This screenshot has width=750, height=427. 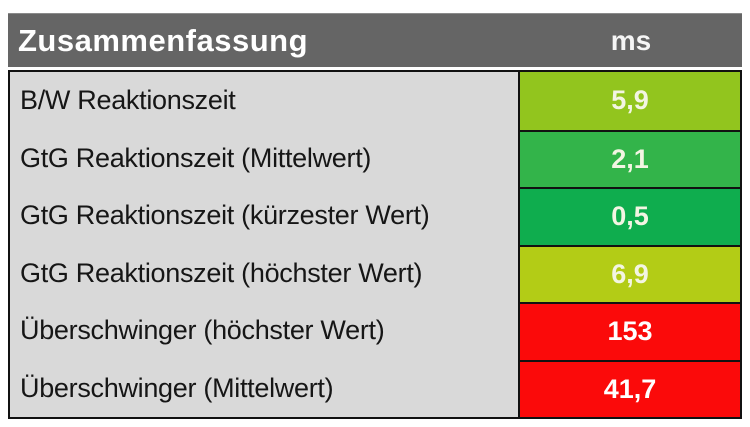 I want to click on table-row: GtG Reaktionszeit (höchster Wert) 6,9, so click(x=375, y=273).